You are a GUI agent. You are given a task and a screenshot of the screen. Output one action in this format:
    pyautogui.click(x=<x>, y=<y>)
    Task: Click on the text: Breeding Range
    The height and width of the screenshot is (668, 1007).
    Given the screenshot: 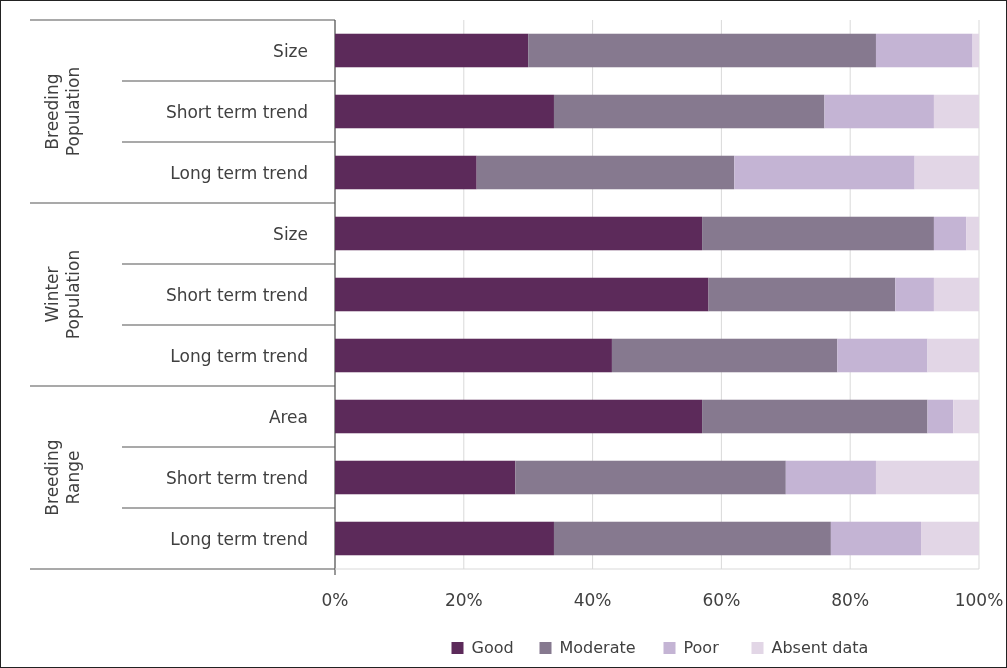 What is the action you would take?
    pyautogui.click(x=62, y=477)
    